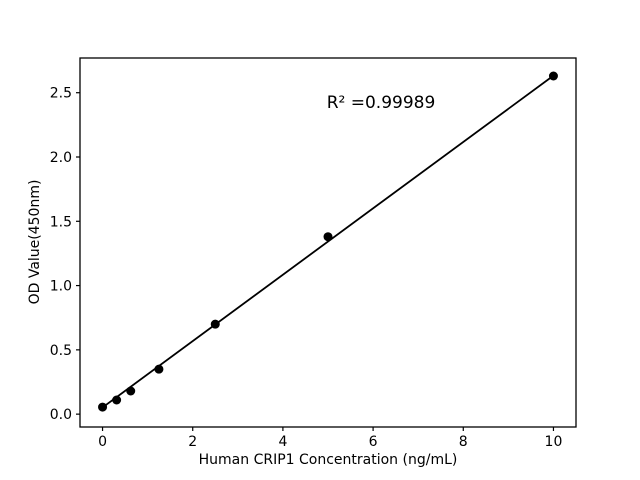 This screenshot has width=640, height=480. What do you see at coordinates (35, 242) in the screenshot?
I see `y-axis-label: OD Value(450nm)` at bounding box center [35, 242].